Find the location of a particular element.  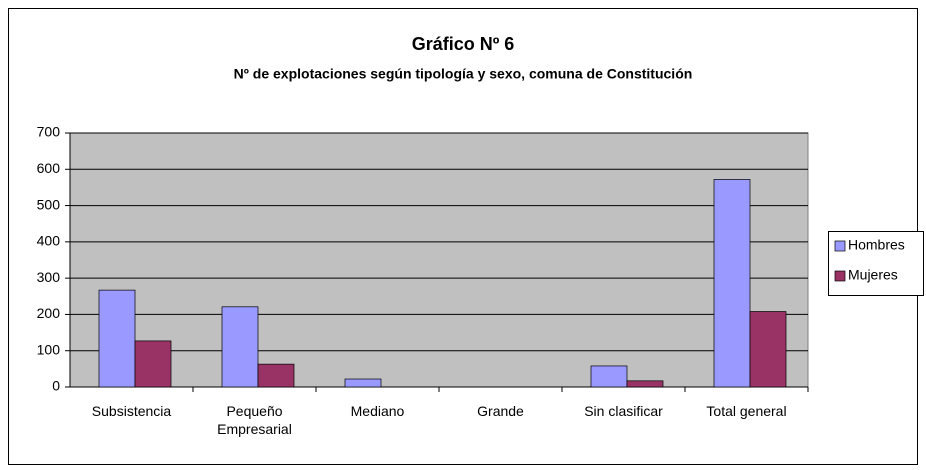

chart-title: Gráfico Nº 6 is located at coordinates (463, 44).